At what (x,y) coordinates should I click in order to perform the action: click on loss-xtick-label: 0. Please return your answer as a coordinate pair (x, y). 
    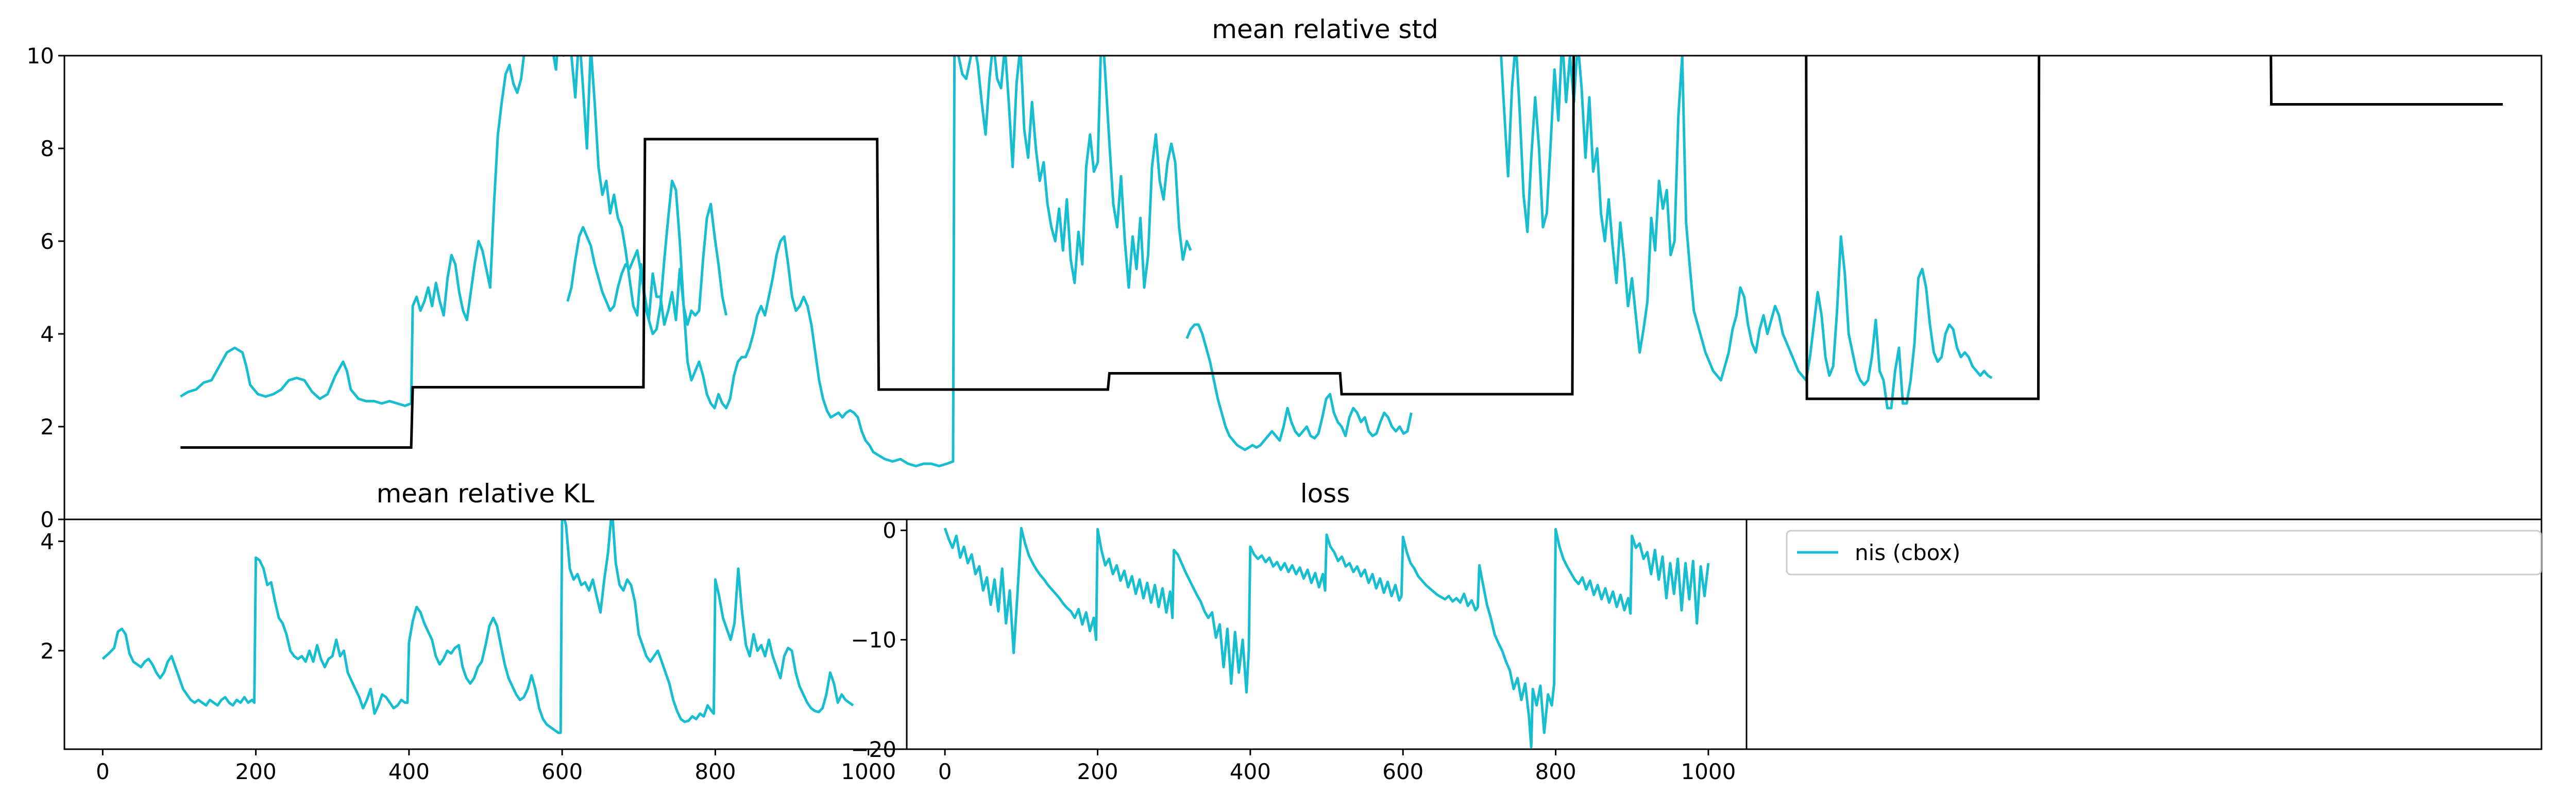
    Looking at the image, I should click on (945, 771).